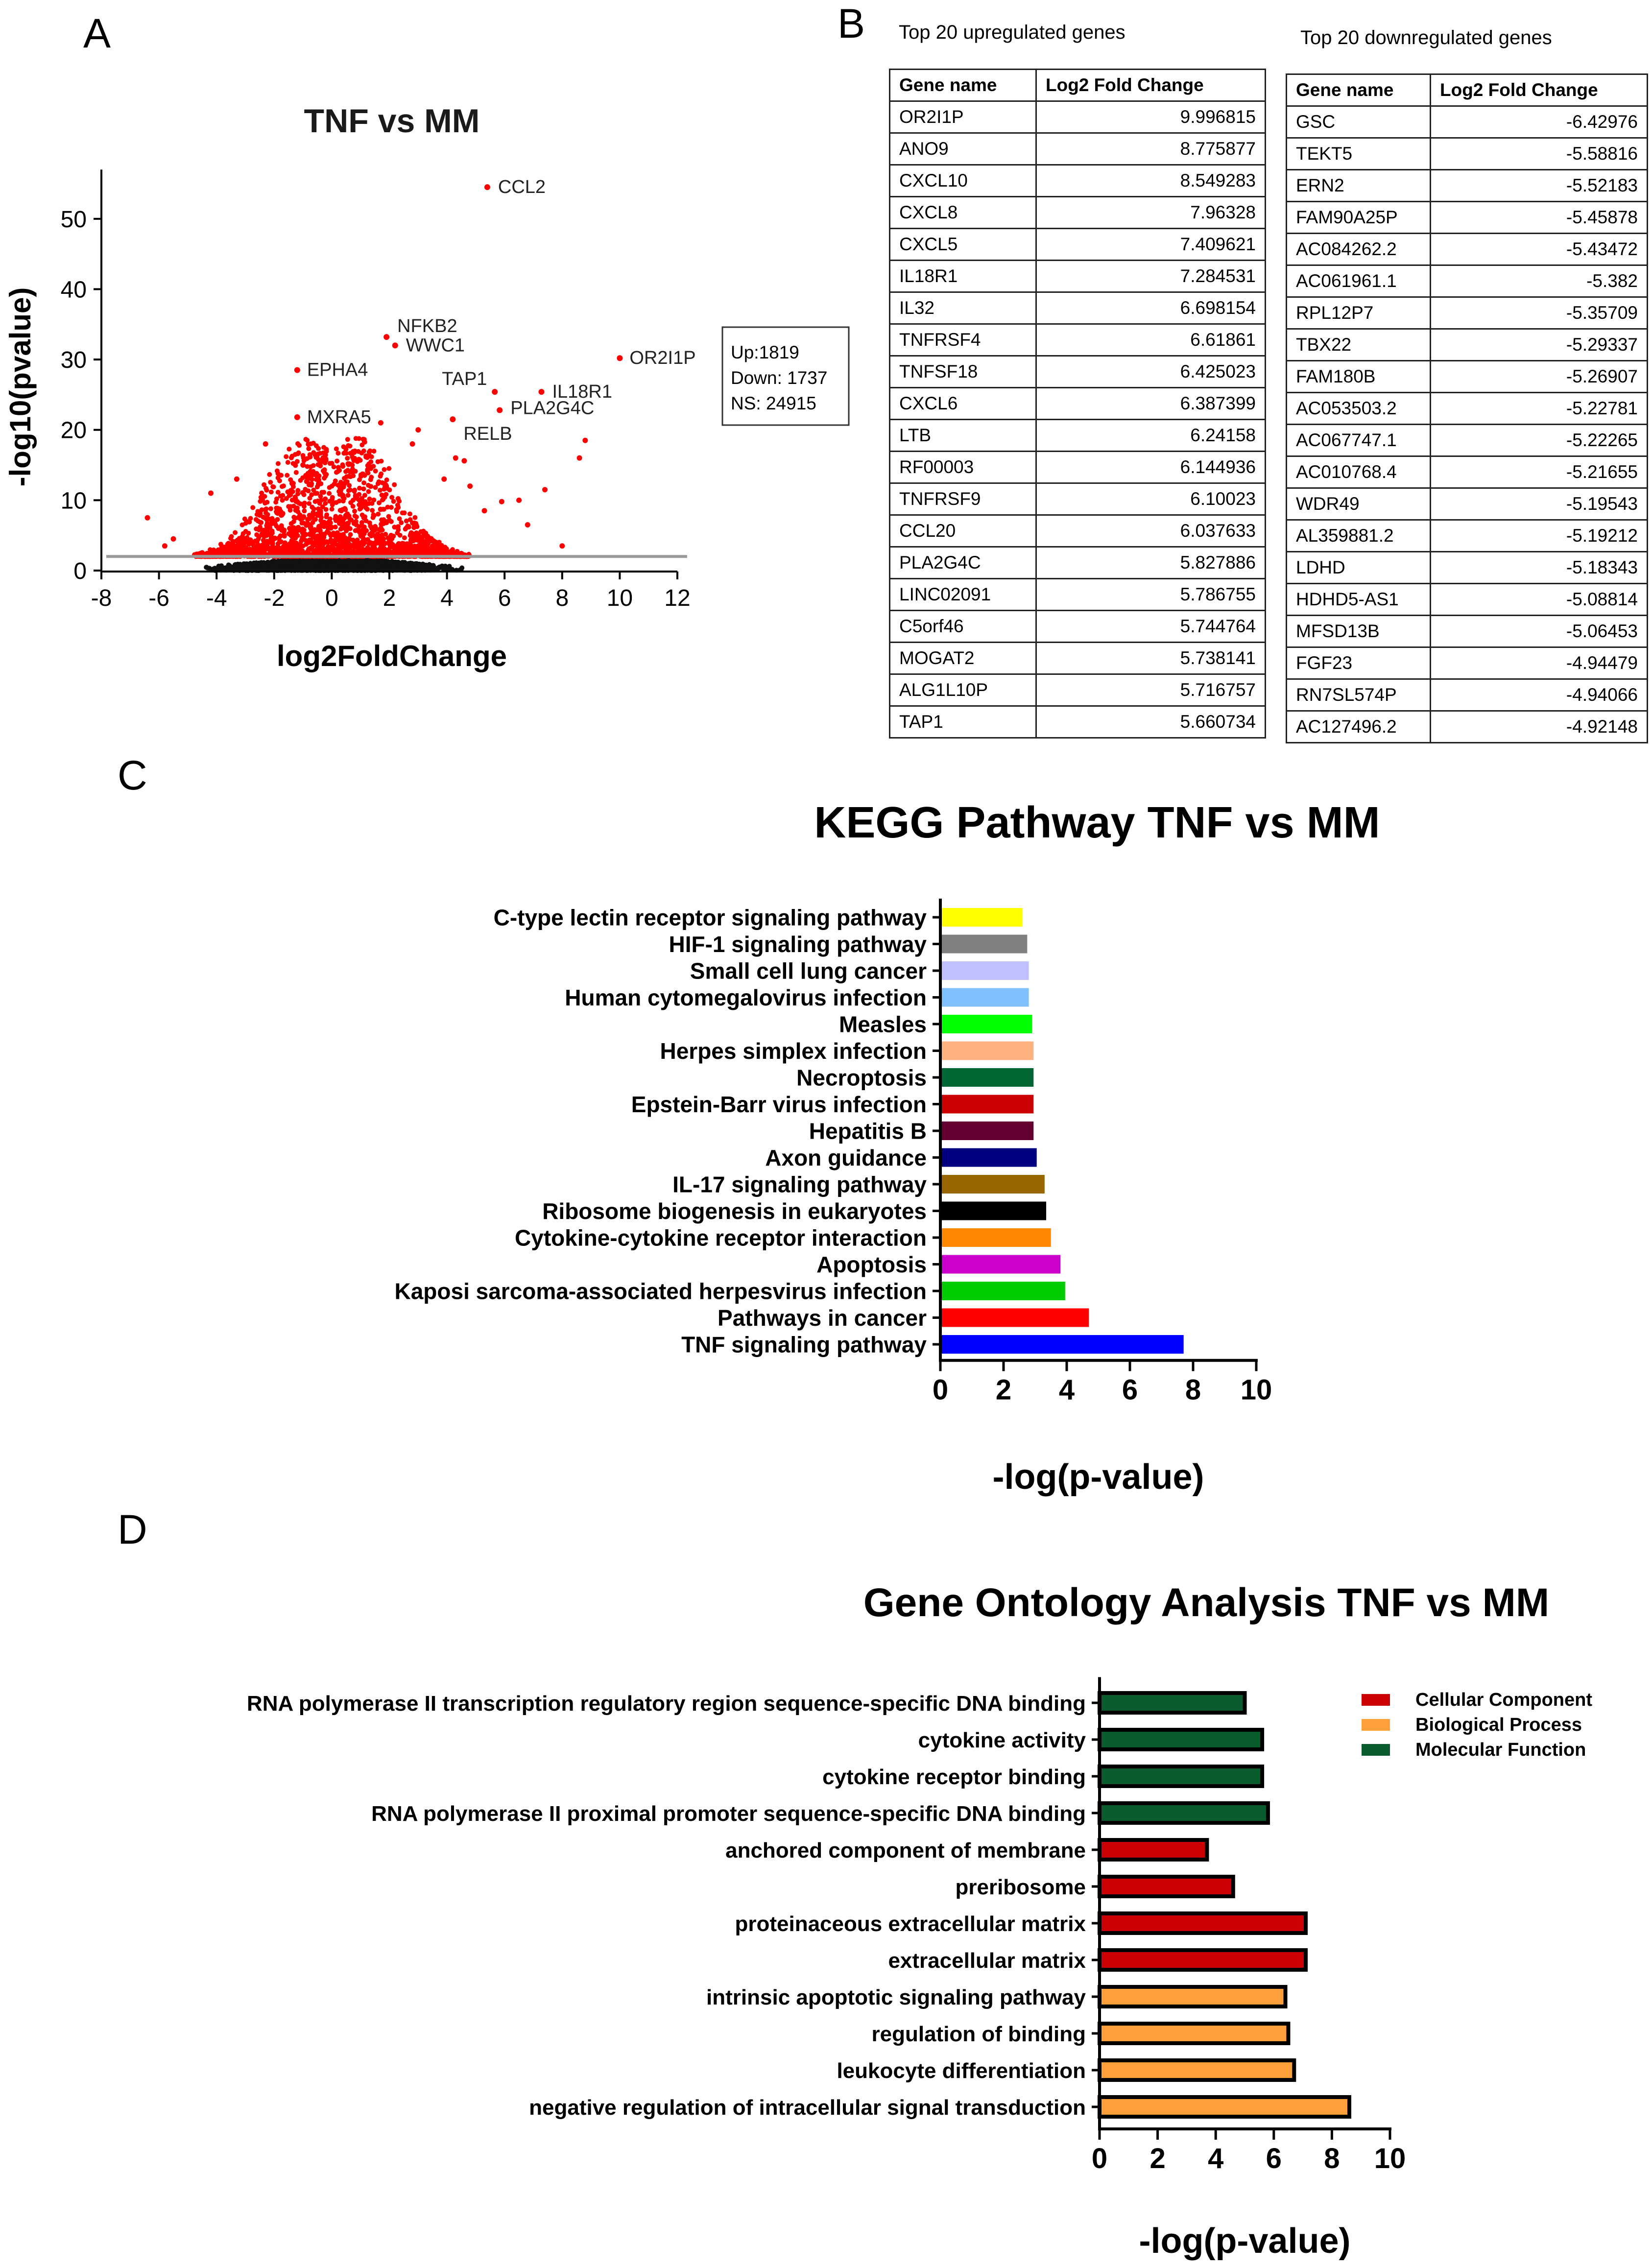 The width and height of the screenshot is (1652, 2268). I want to click on panel-label-c: C, so click(132, 775).